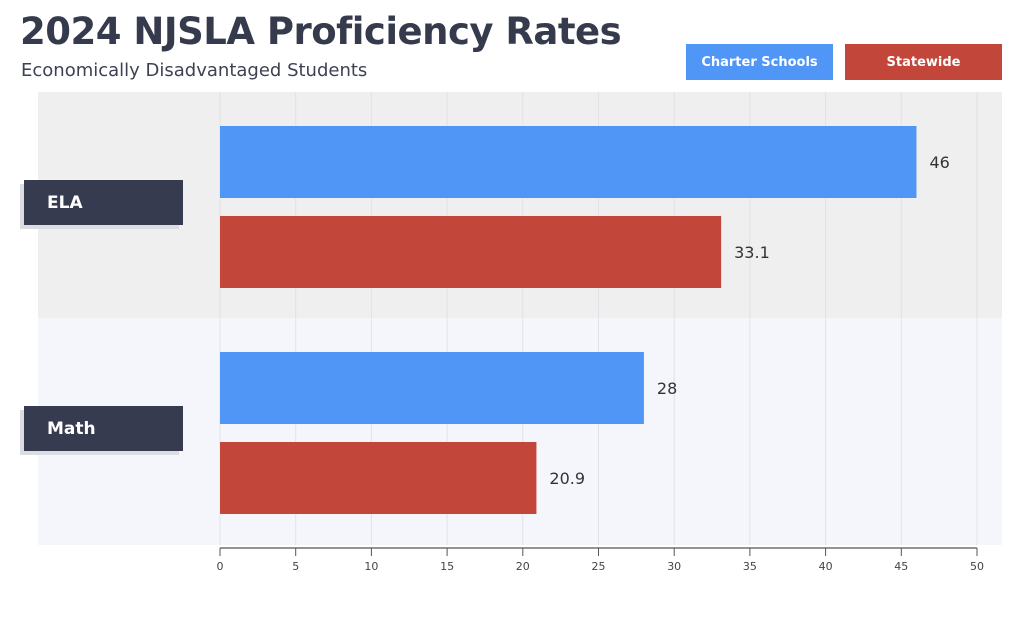  I want to click on legend-statewide: Statewide, so click(923, 62).